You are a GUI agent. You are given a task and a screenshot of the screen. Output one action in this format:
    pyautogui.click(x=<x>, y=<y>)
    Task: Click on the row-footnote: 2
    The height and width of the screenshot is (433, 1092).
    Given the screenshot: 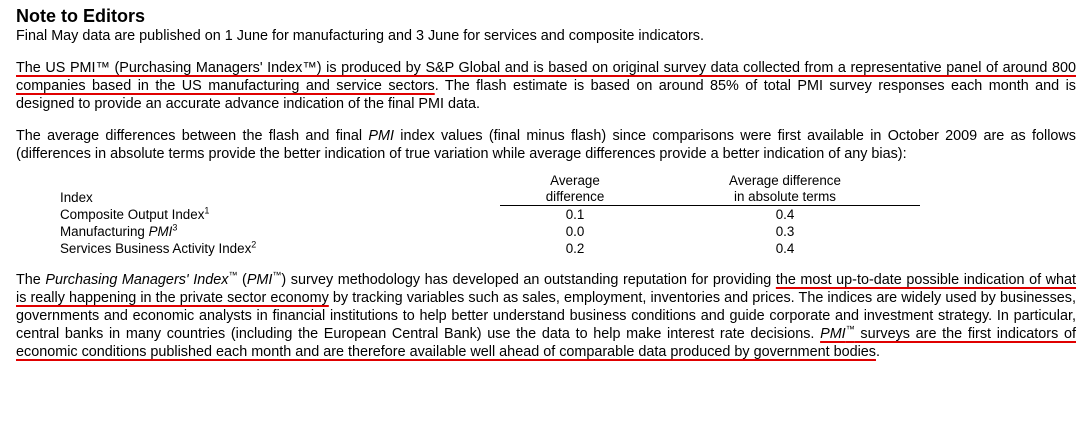 What is the action you would take?
    pyautogui.click(x=254, y=244)
    